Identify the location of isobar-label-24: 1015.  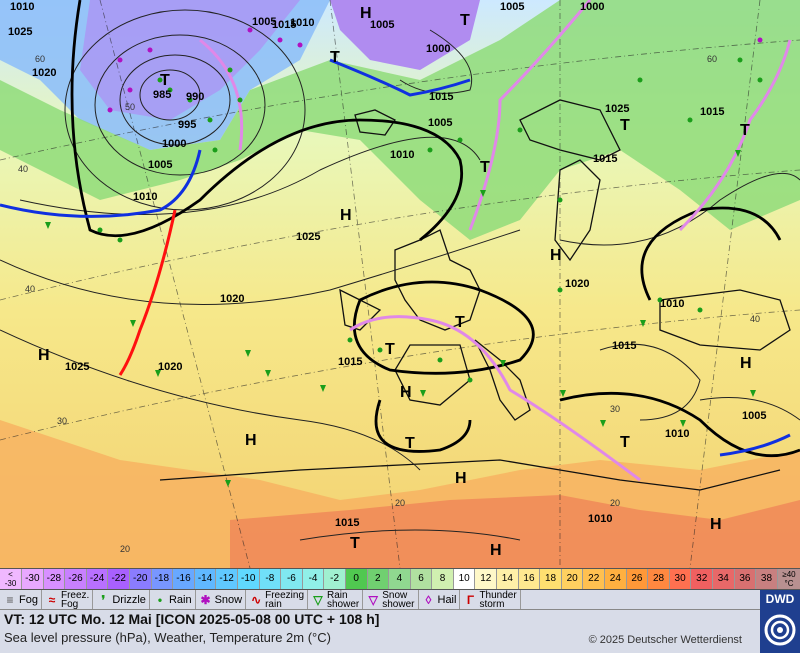
(712, 112).